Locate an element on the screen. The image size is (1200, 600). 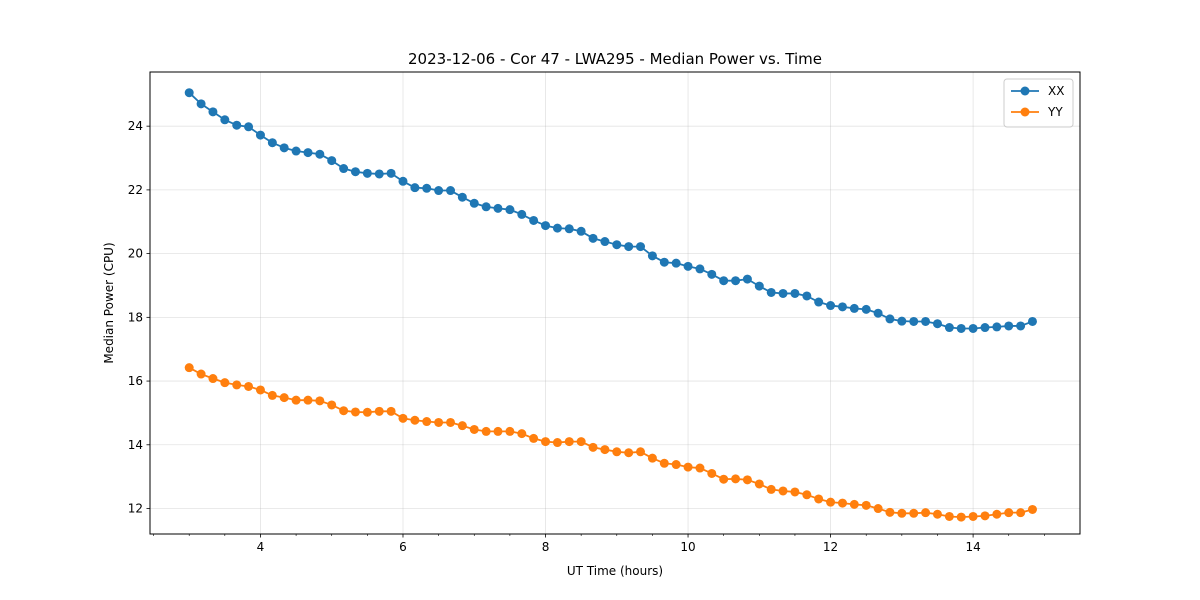
y-tick-label: 20 is located at coordinates (135, 254).